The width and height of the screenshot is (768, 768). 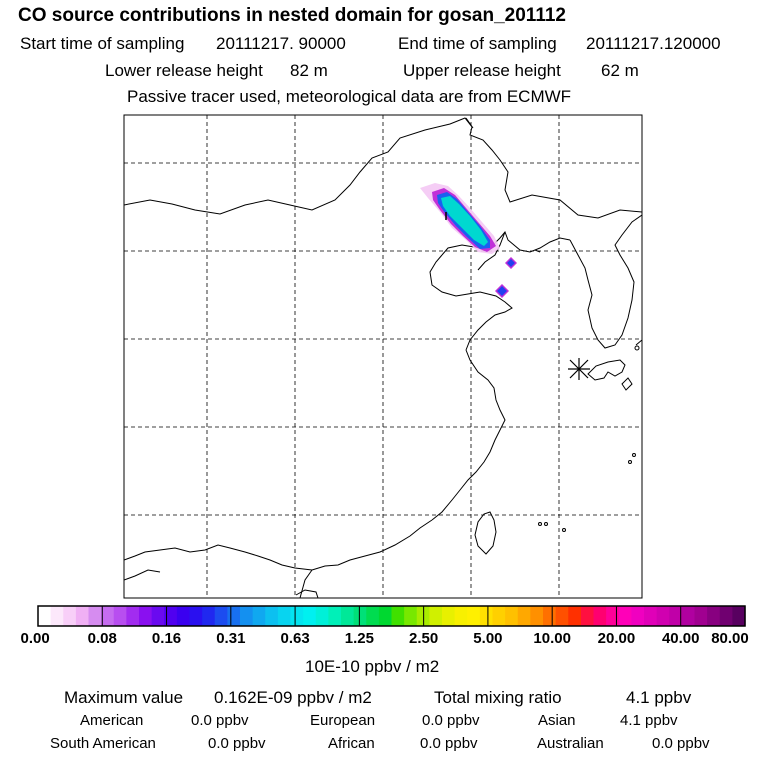 What do you see at coordinates (372, 666) in the screenshot?
I see `colorbar-unit: 10E-10 ppbv / m2` at bounding box center [372, 666].